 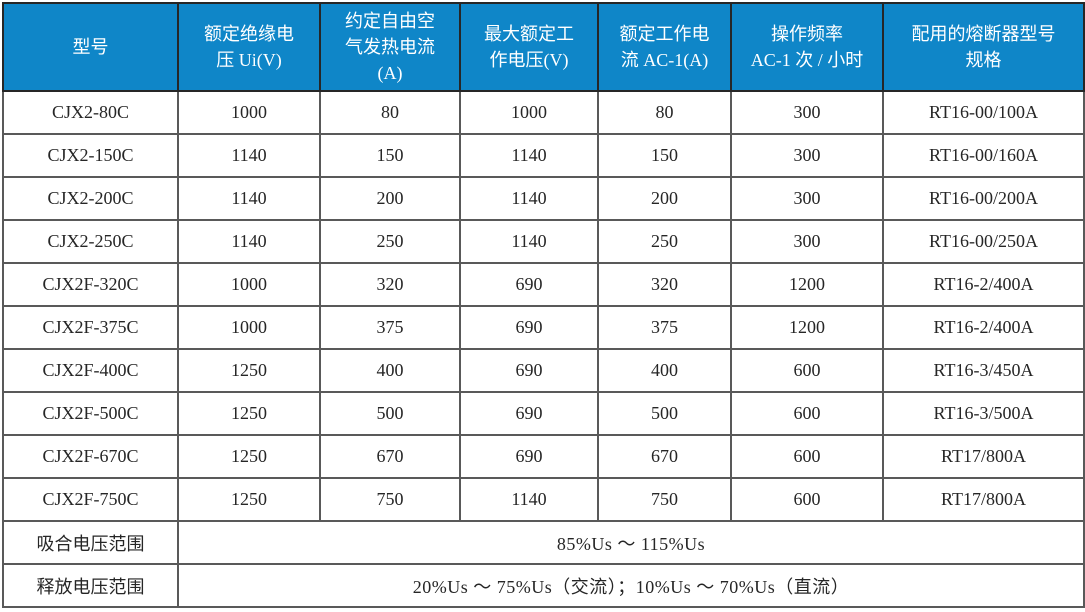 I want to click on release-voltage-value: 20%Us ～ 75%Us（交流）；10%Us ～ 70%Us（直流）, so click(x=631, y=585).